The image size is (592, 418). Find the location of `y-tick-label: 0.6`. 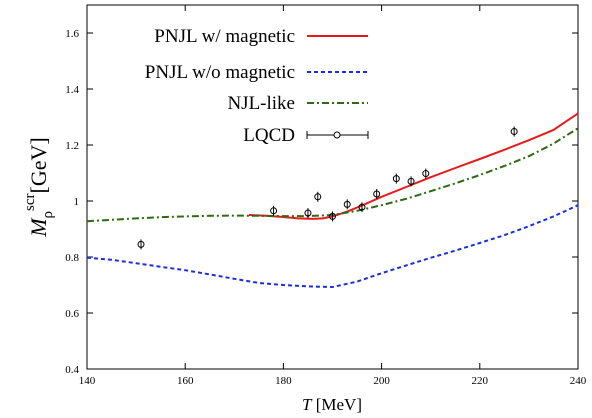

y-tick-label: 0.6 is located at coordinates (72, 314).